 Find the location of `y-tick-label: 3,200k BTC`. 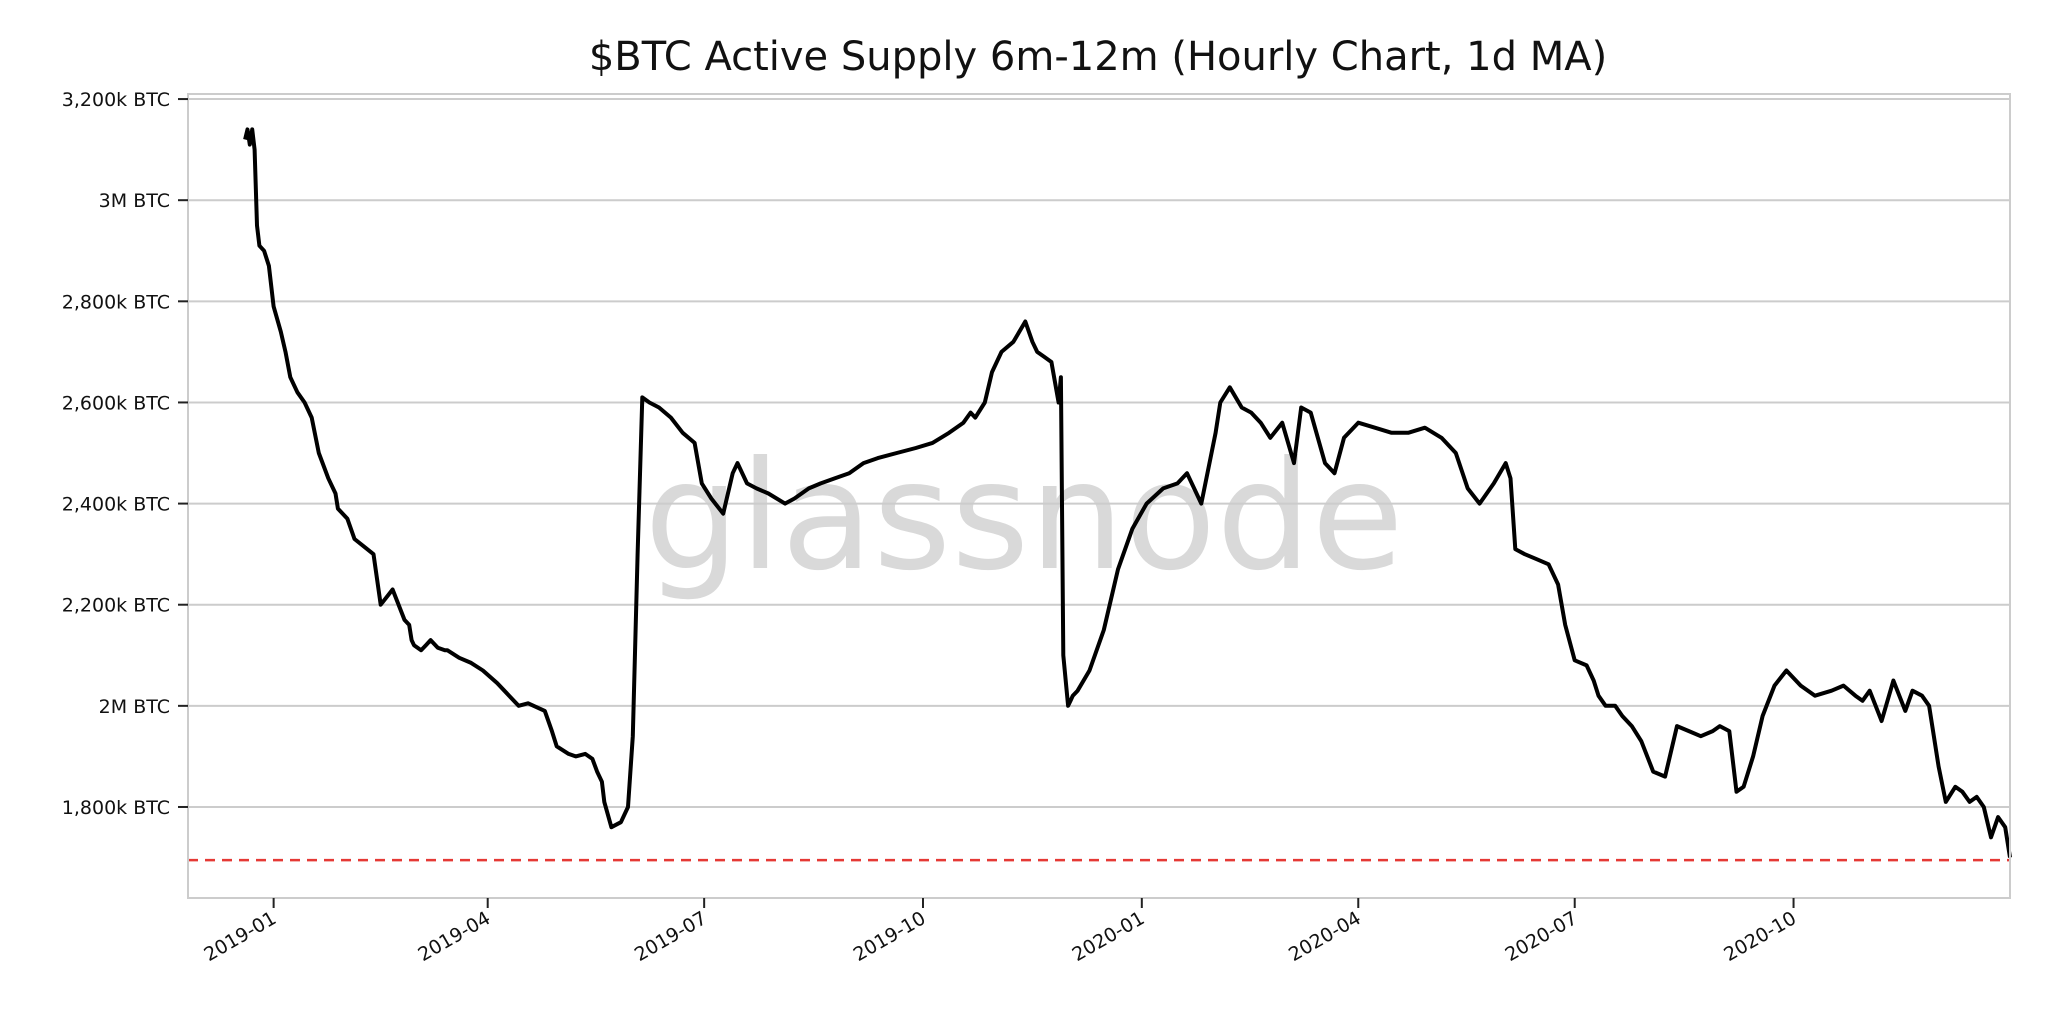

y-tick-label: 3,200k BTC is located at coordinates (116, 100).